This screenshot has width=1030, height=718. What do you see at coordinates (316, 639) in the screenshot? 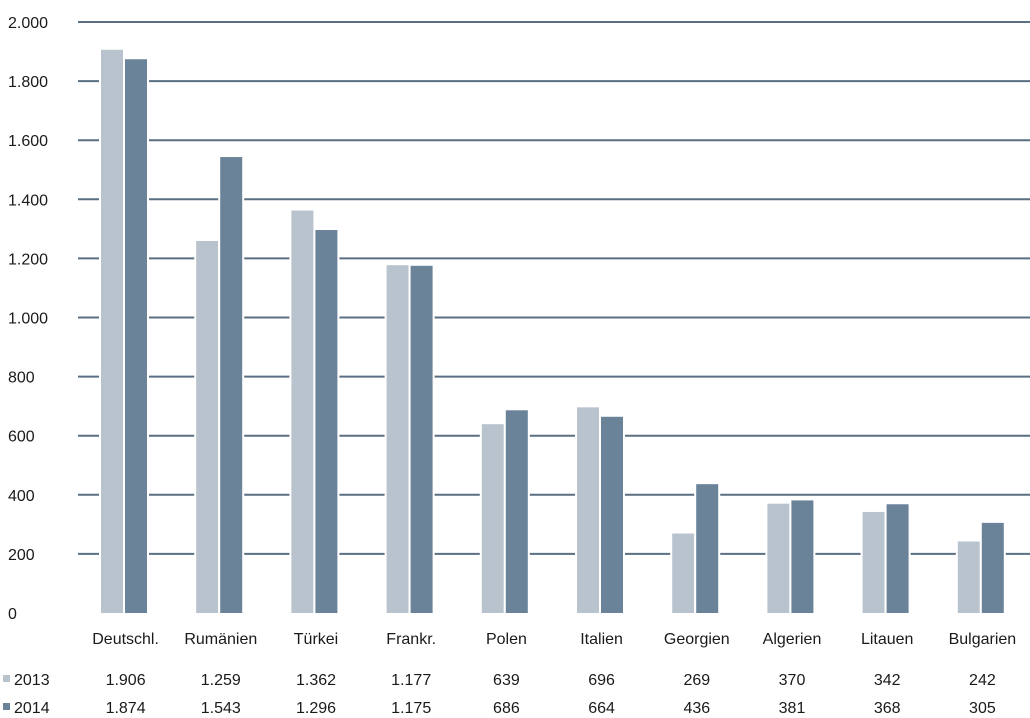
I see `category-label: Türkei` at bounding box center [316, 639].